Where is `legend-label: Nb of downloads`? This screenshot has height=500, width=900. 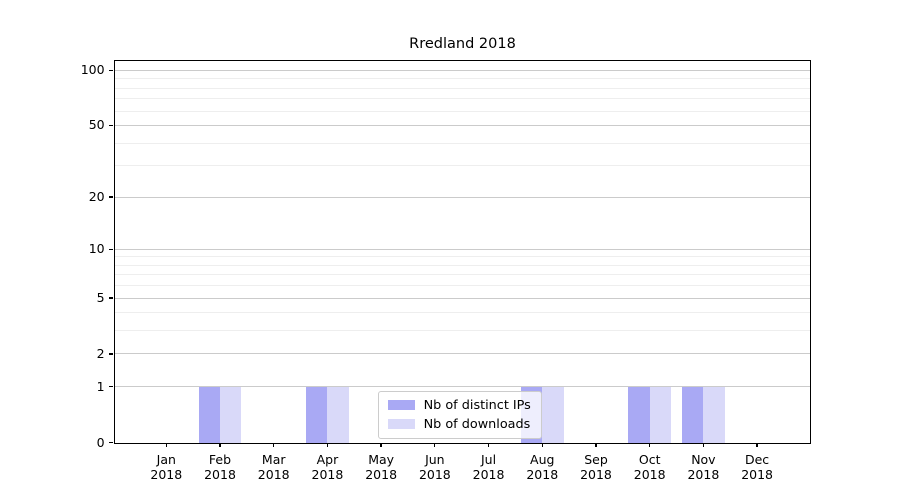 legend-label: Nb of downloads is located at coordinates (477, 424).